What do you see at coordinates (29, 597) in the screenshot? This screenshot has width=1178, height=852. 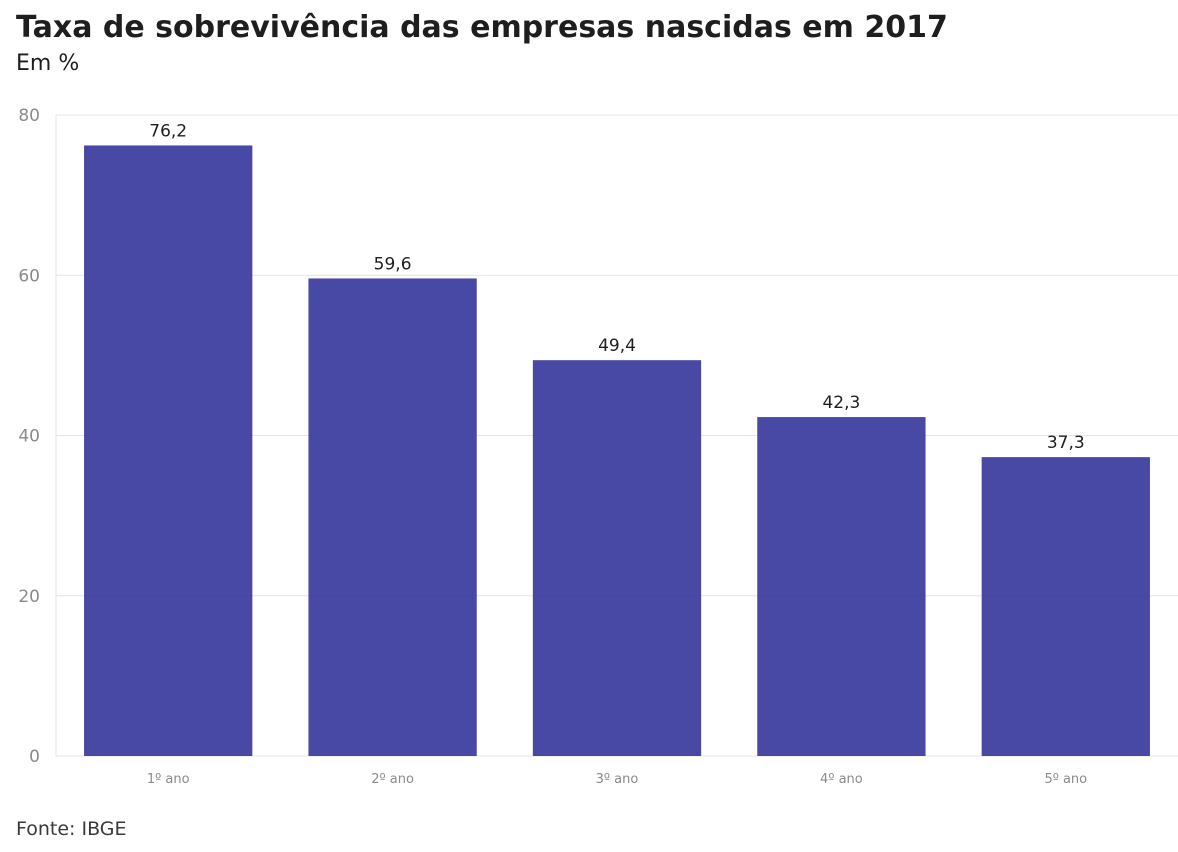 I see `y-tick-label: 20` at bounding box center [29, 597].